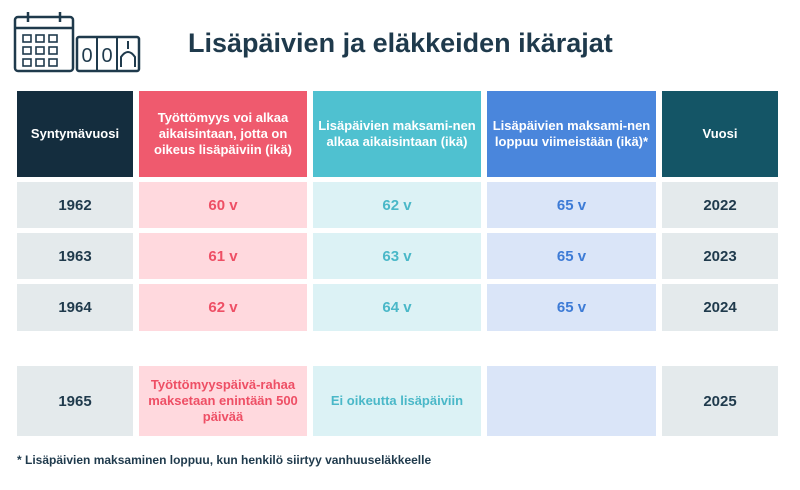 This screenshot has width=800, height=490. What do you see at coordinates (86, 56) in the screenshot?
I see `counter-digit-1: 0` at bounding box center [86, 56].